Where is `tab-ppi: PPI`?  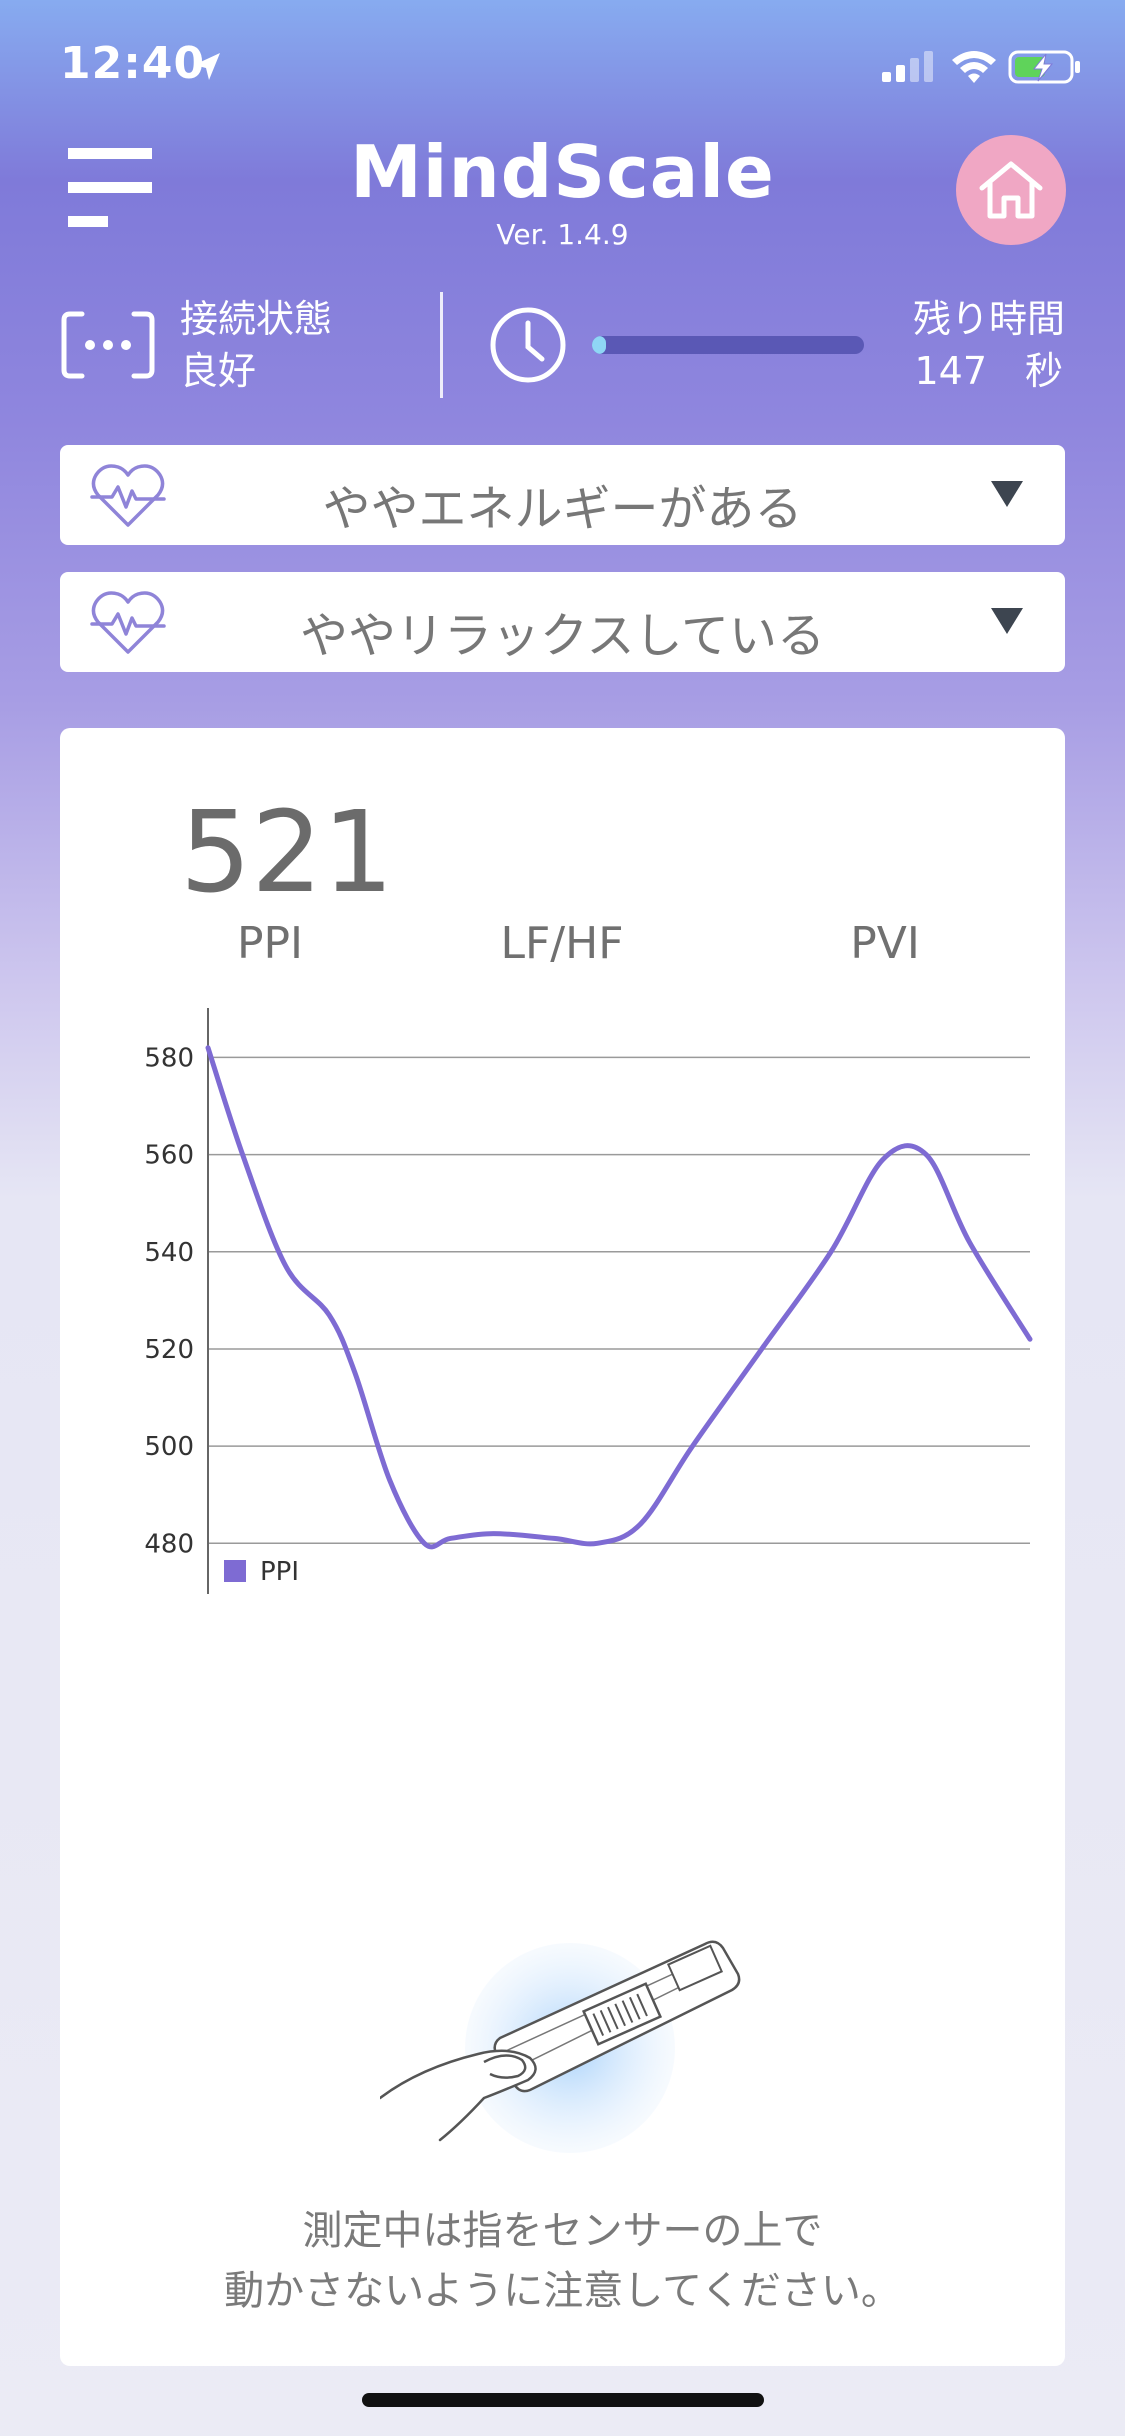
tab-ppi: PPI is located at coordinates (270, 943).